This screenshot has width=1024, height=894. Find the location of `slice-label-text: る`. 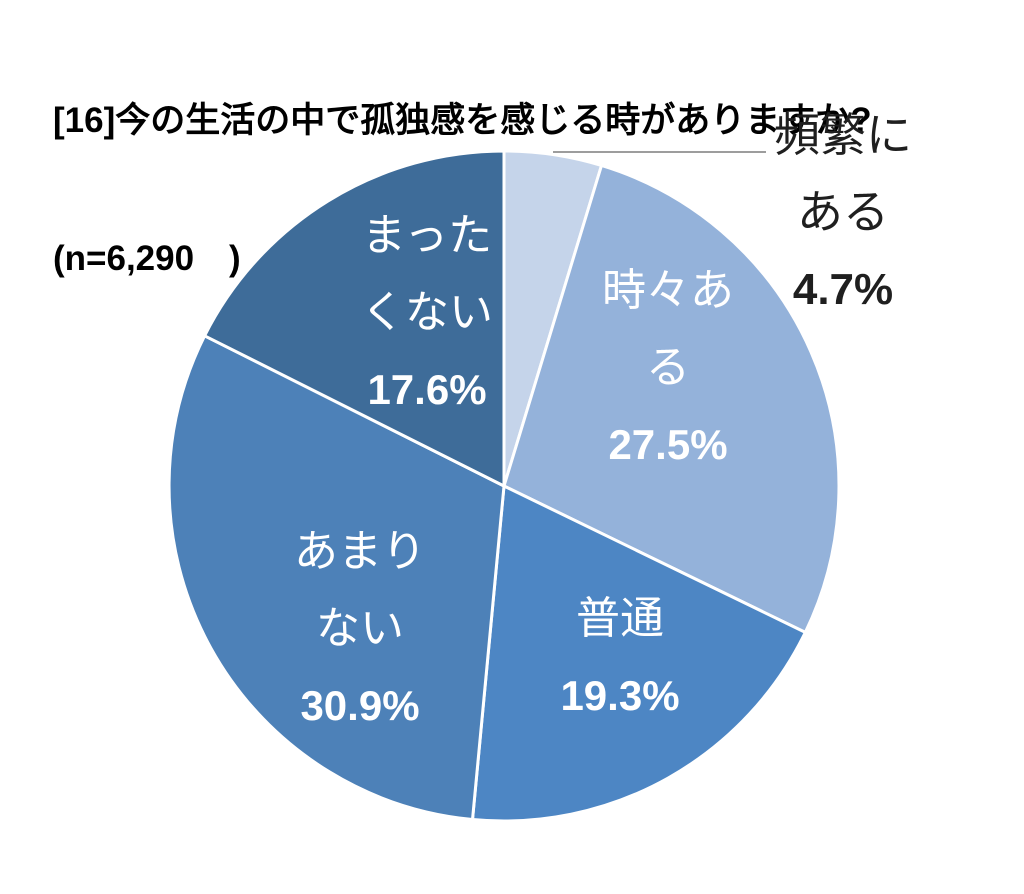

slice-label-text: る is located at coordinates (668, 367).